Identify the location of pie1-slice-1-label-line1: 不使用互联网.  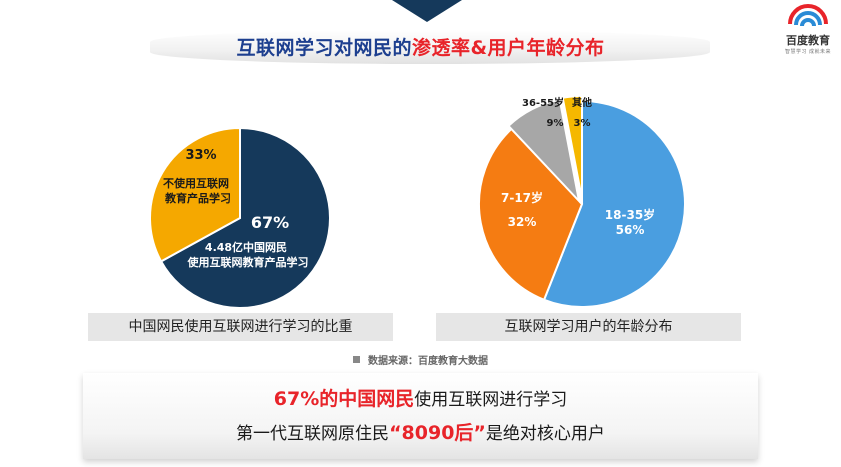
(196, 183).